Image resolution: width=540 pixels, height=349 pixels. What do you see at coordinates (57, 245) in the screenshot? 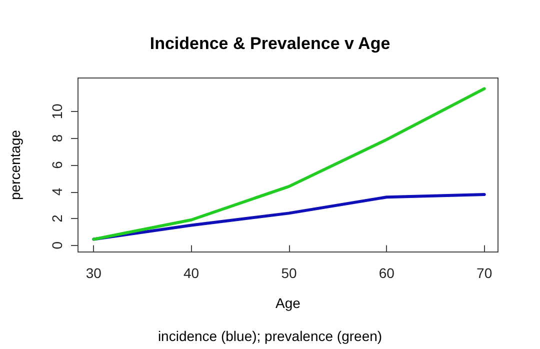
I see `y-tick-label: 0` at bounding box center [57, 245].